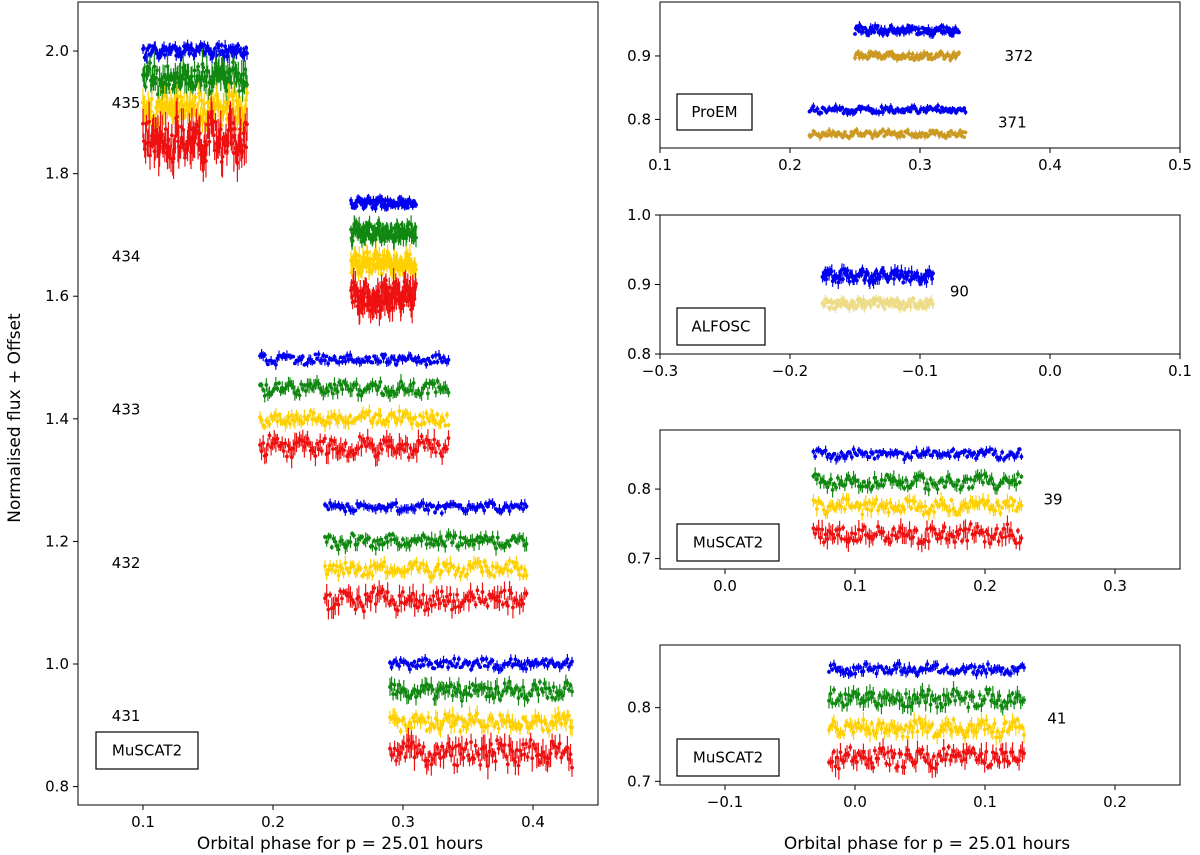 The width and height of the screenshot is (1200, 855). I want to click on night-label-433: 433, so click(126, 410).